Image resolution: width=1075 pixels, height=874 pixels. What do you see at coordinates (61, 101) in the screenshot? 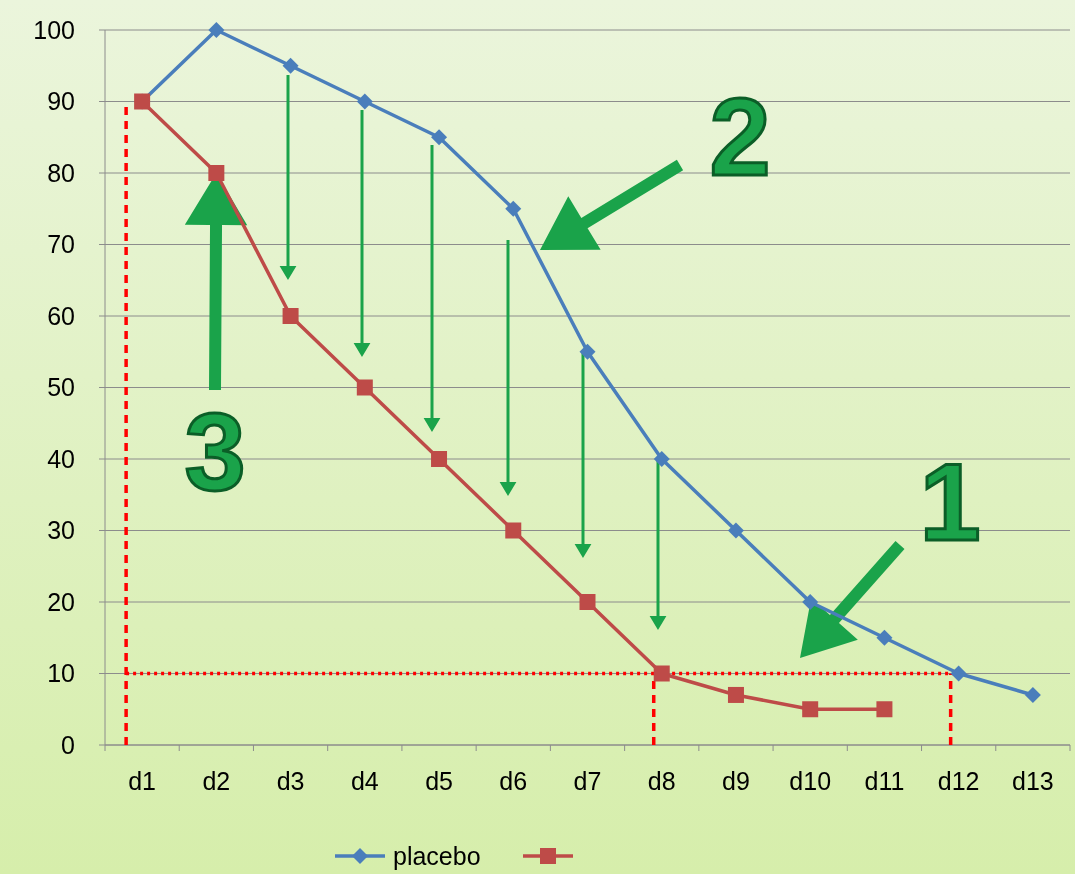
I see `y-tick-label: 90` at bounding box center [61, 101].